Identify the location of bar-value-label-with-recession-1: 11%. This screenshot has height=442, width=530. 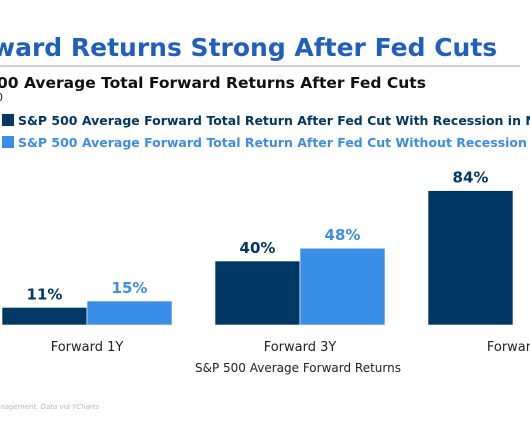
(45, 294).